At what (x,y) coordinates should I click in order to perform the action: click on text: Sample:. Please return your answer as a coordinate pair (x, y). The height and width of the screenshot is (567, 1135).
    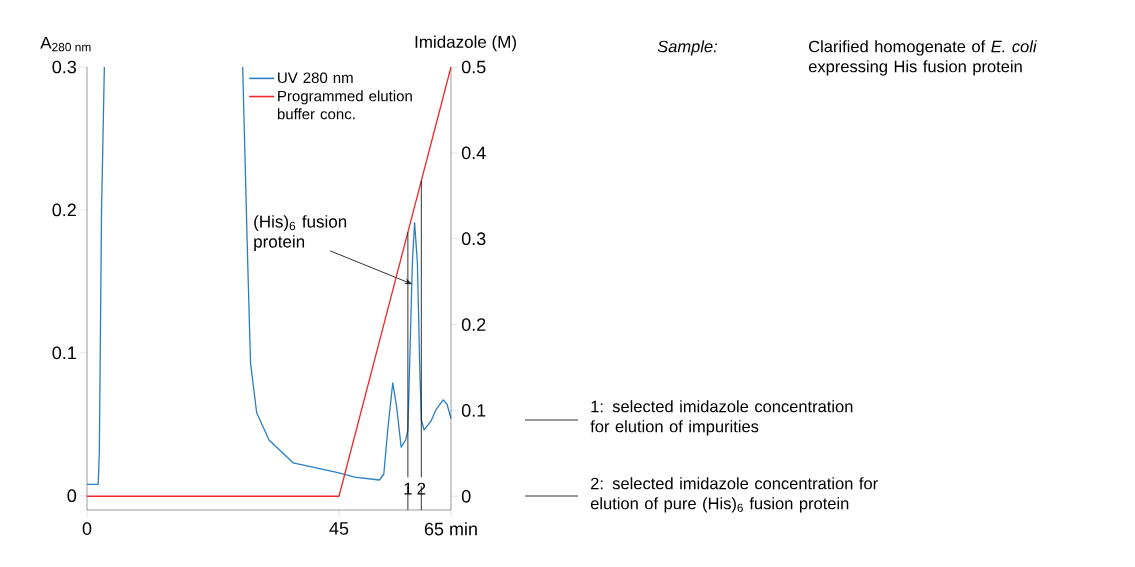
    Looking at the image, I should click on (687, 48).